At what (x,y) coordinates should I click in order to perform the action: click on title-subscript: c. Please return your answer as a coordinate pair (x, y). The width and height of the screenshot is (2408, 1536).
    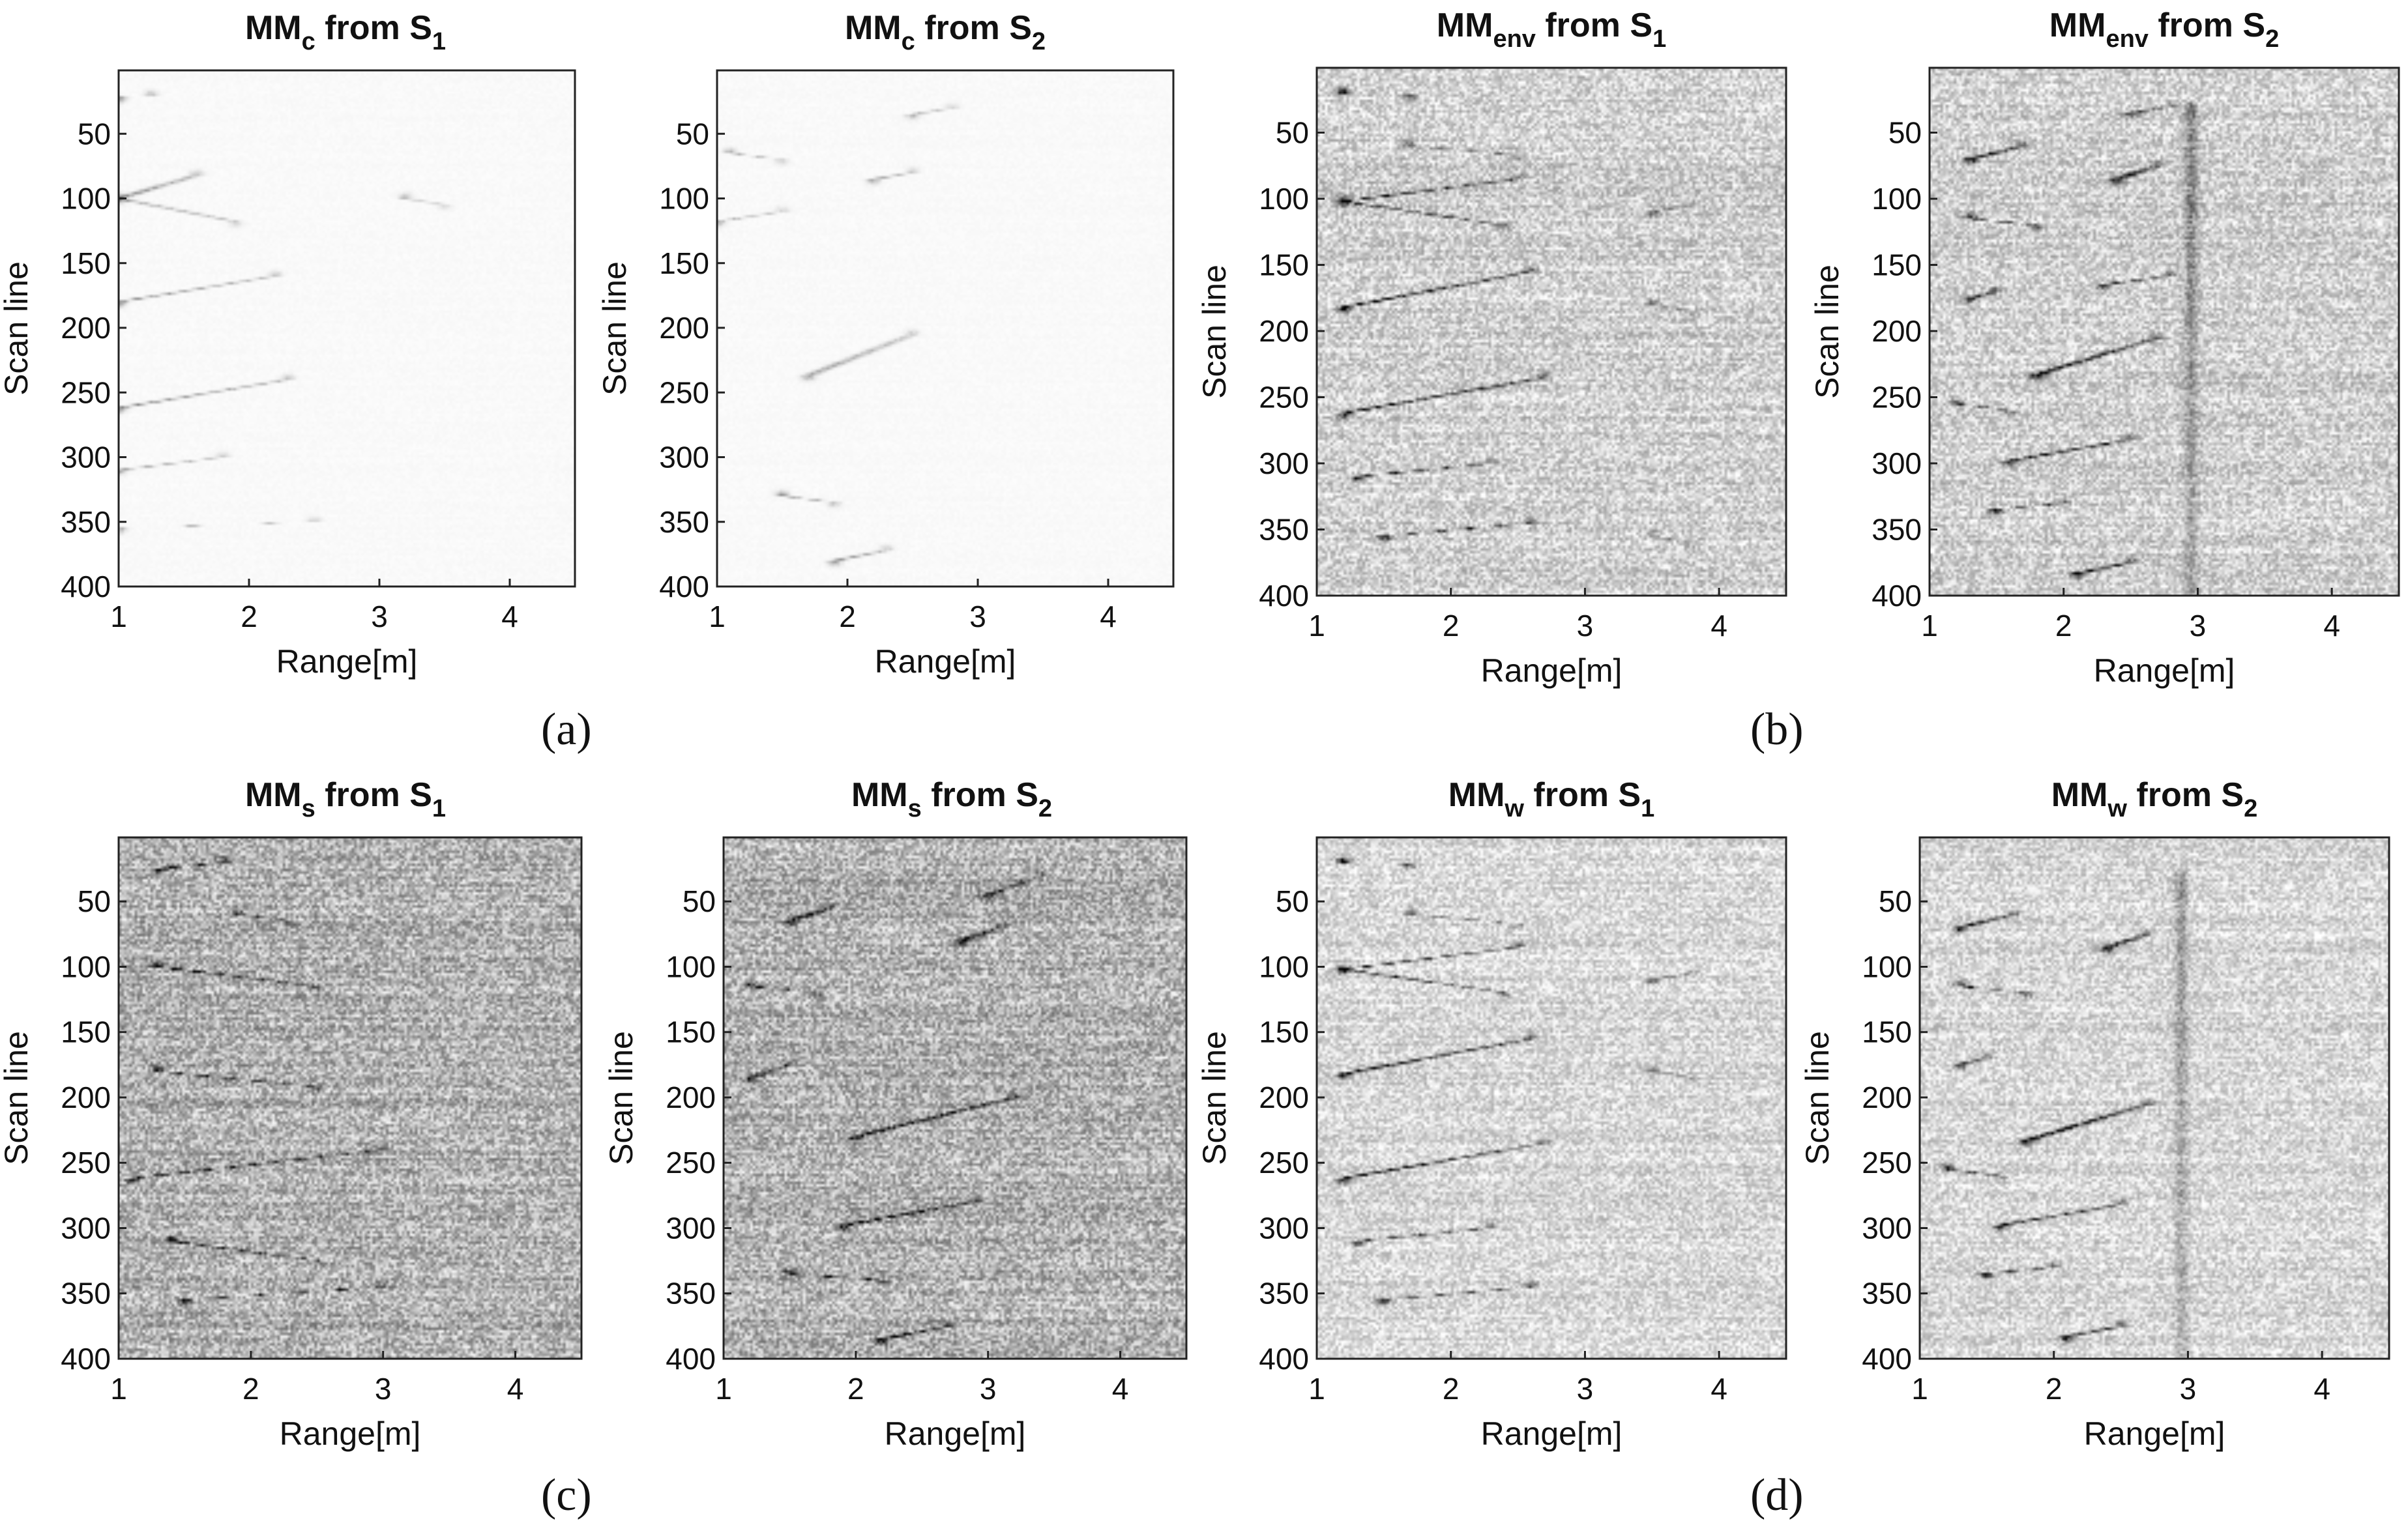
    Looking at the image, I should click on (309, 41).